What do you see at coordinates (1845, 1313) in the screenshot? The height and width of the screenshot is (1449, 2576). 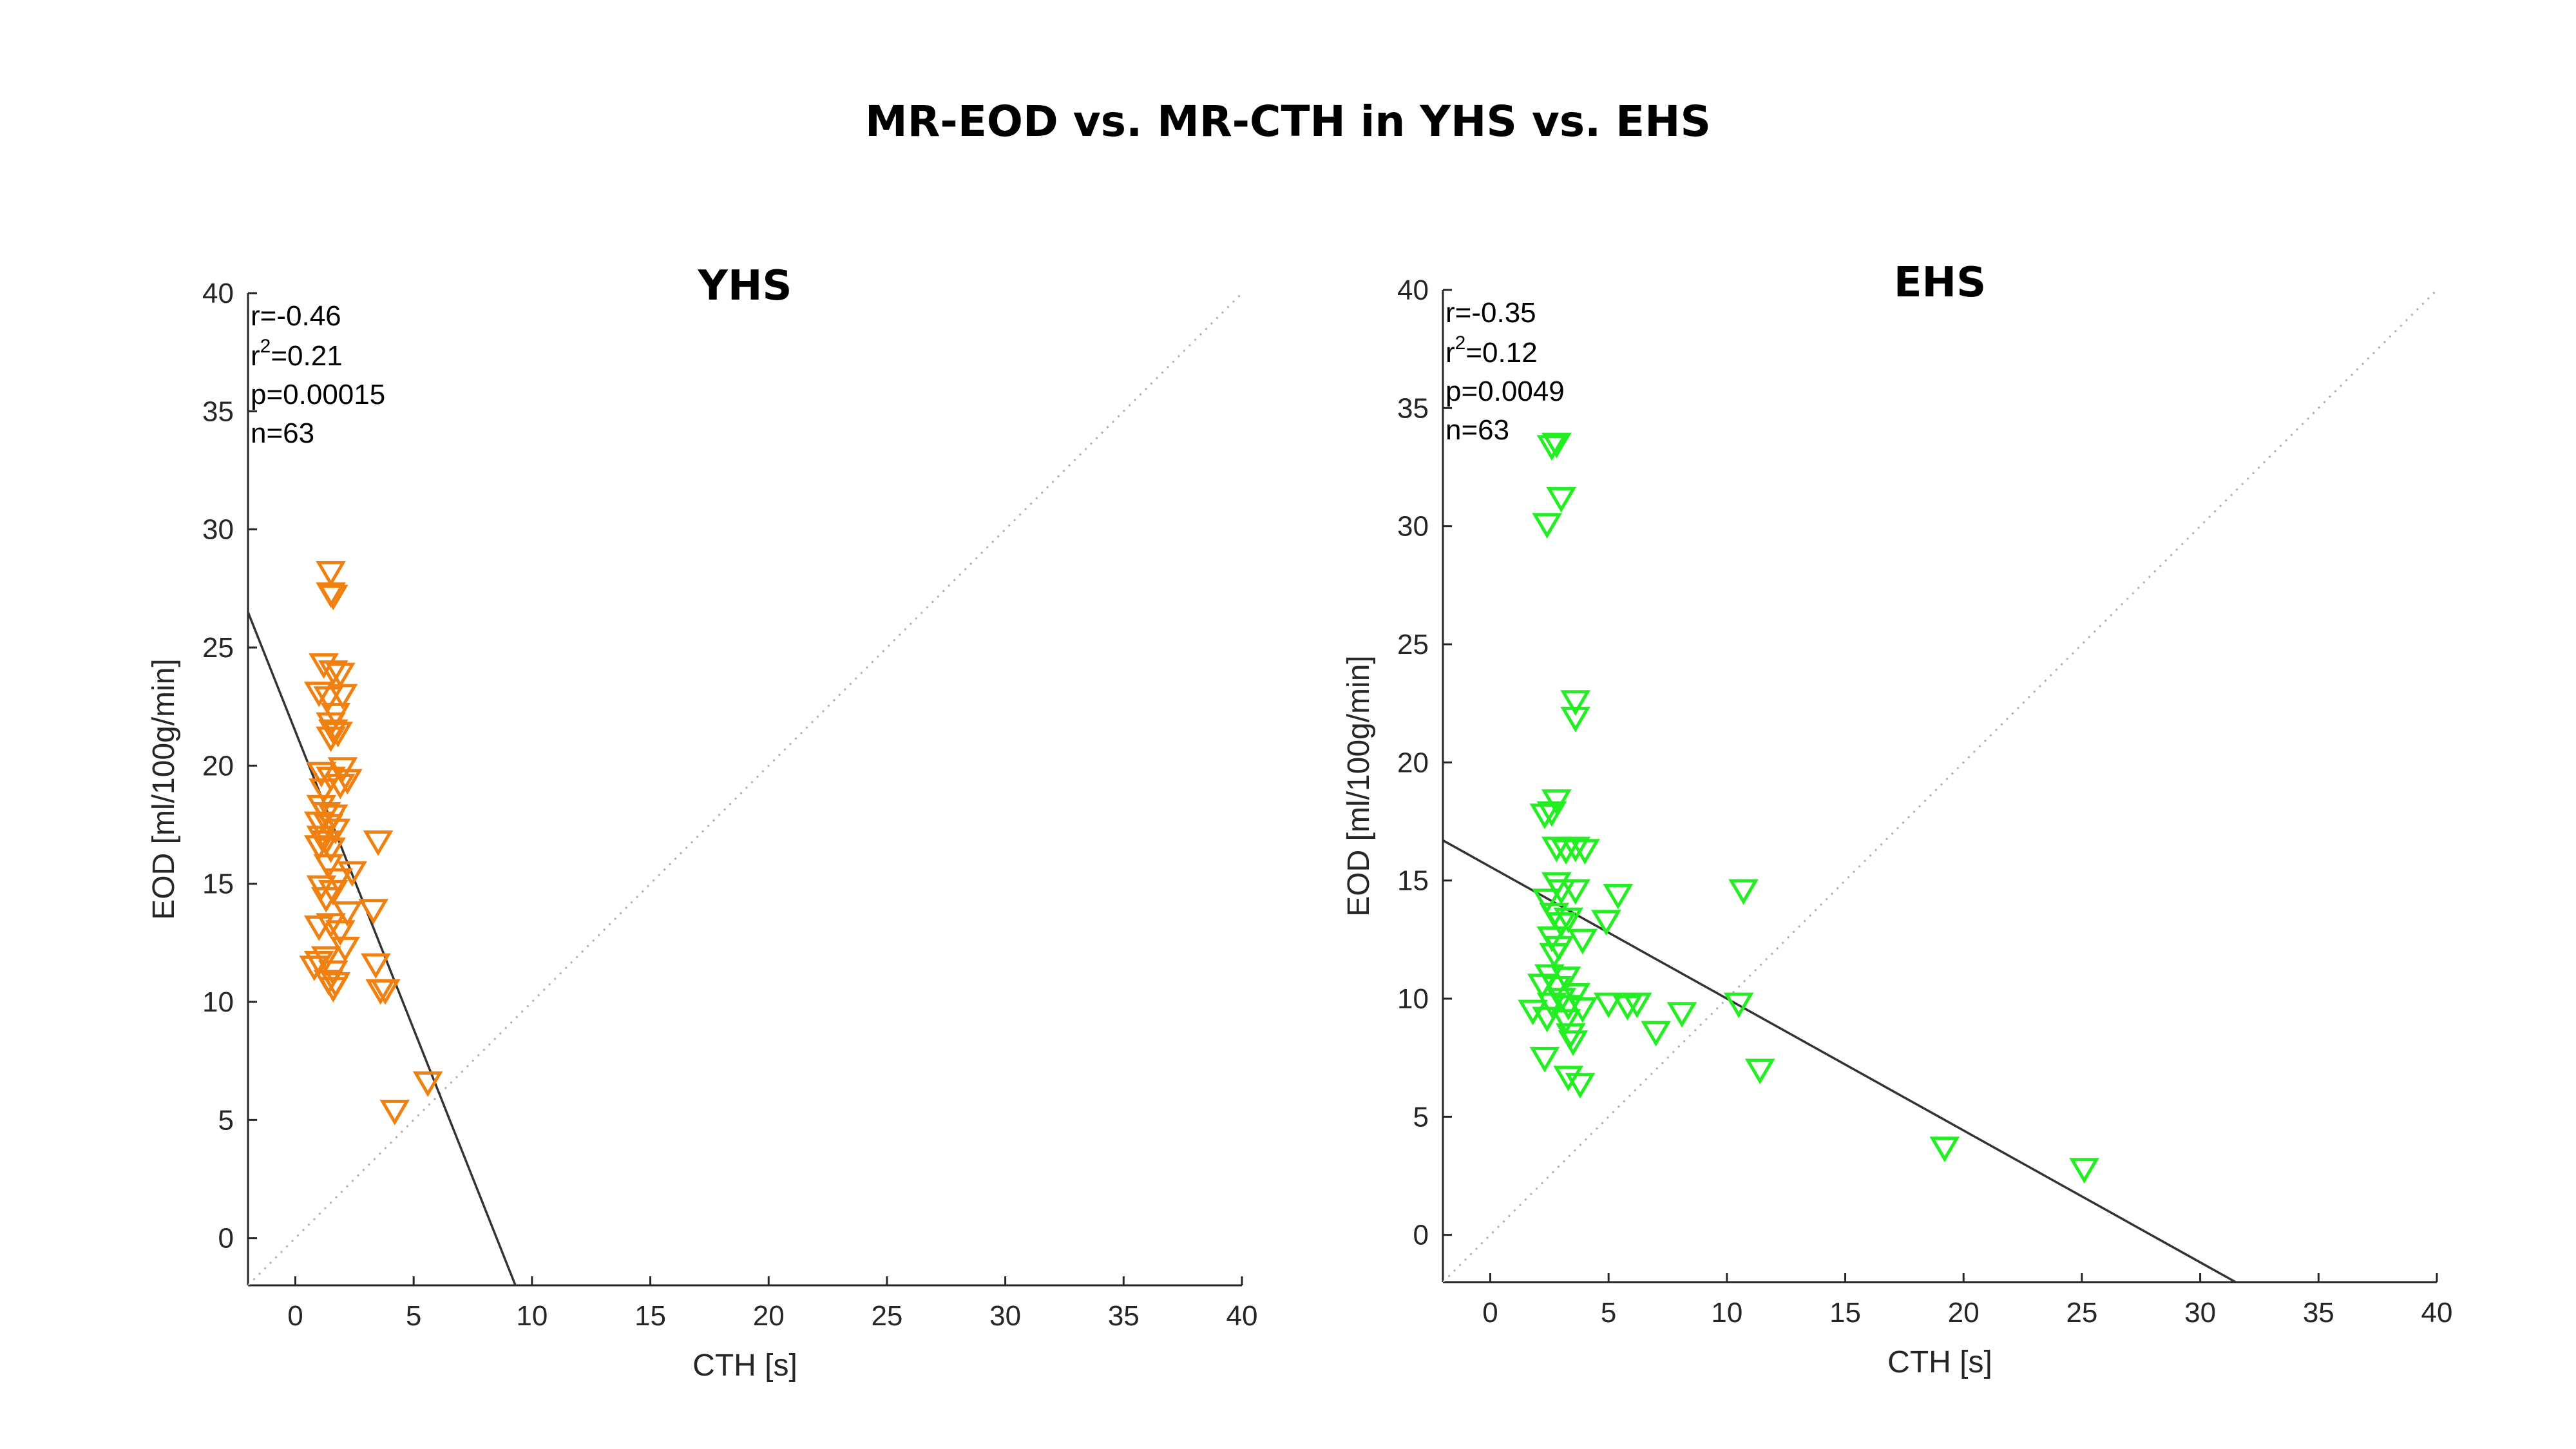 I see `x-tick-label: 15` at bounding box center [1845, 1313].